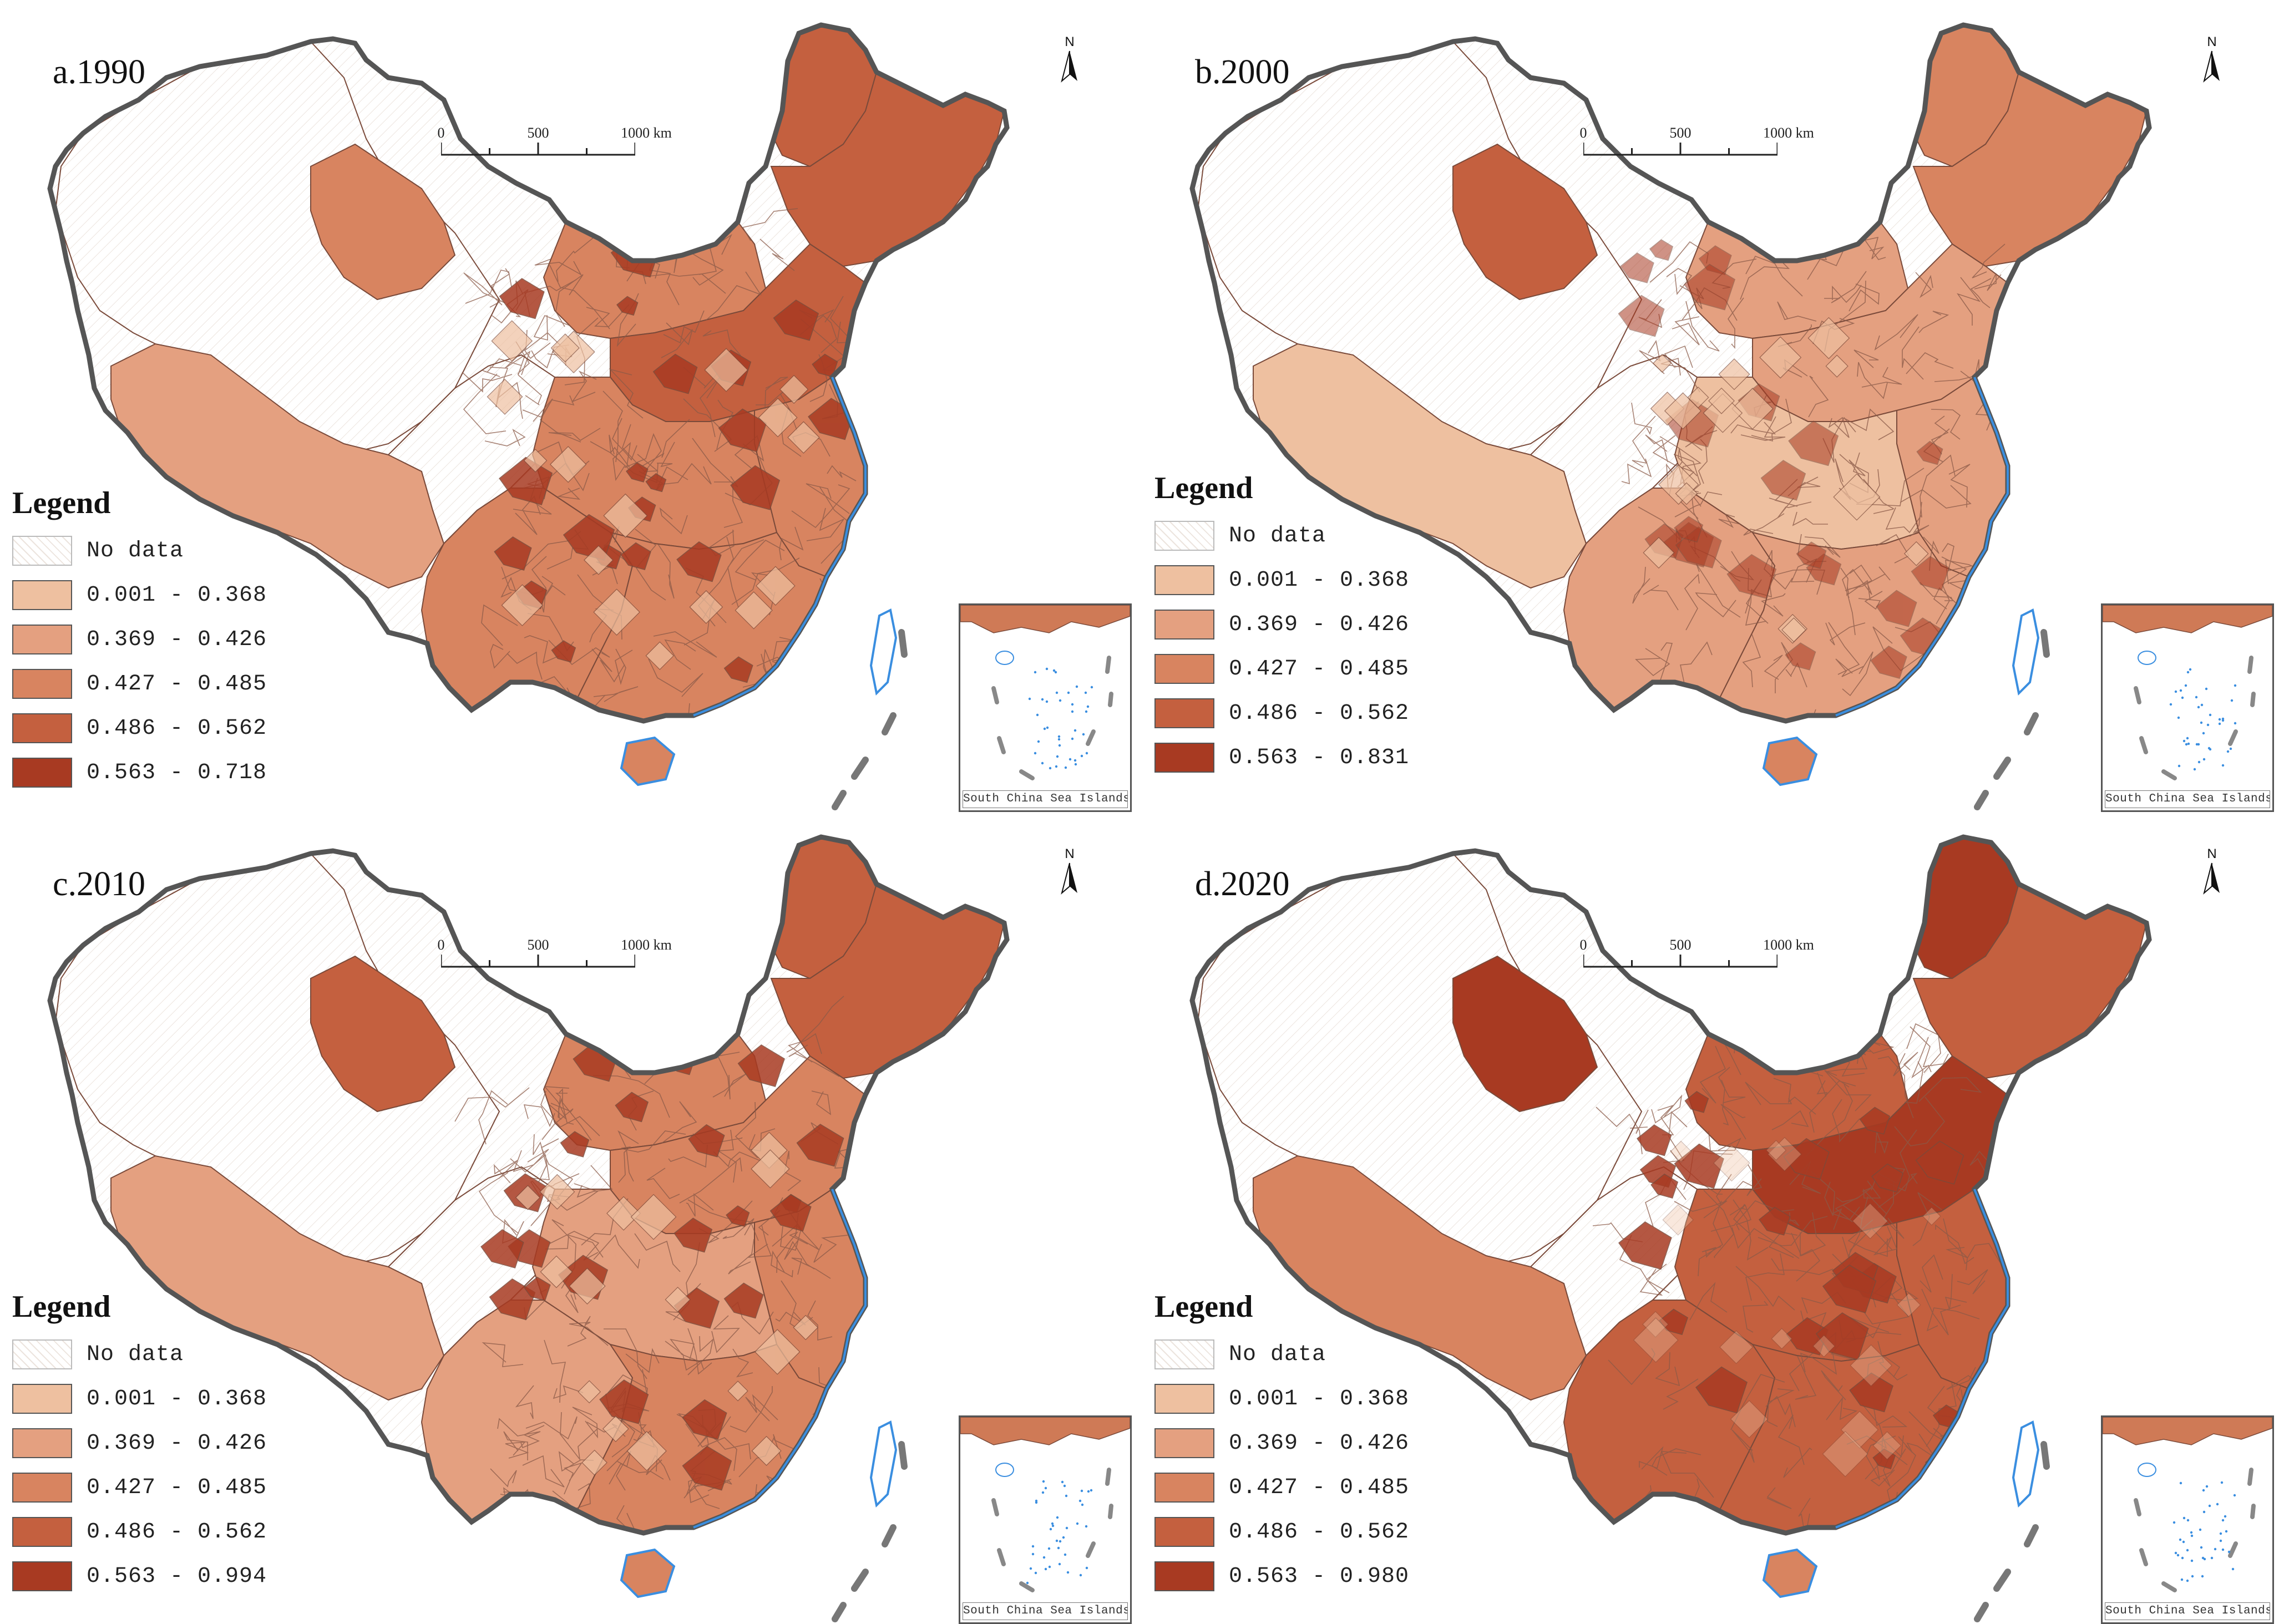 This screenshot has height=1624, width=2284. What do you see at coordinates (1281, 757) in the screenshot?
I see `legend-item: 0.563 - 0.831` at bounding box center [1281, 757].